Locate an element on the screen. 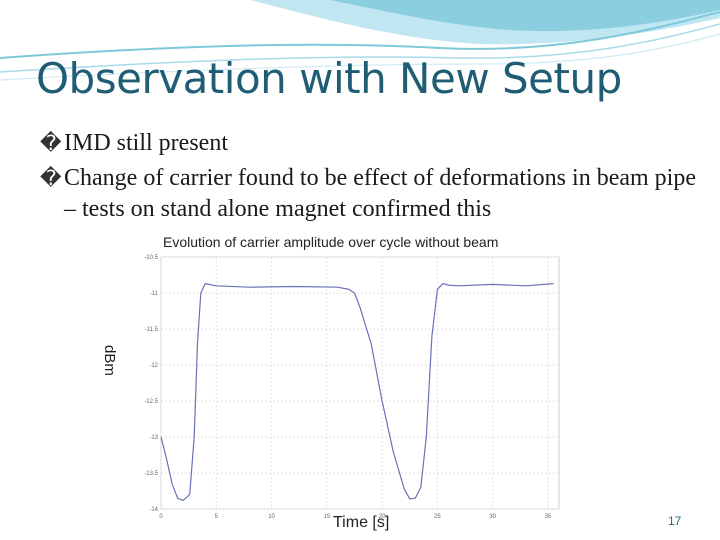  y-tick-label: -10.5 is located at coordinates (151, 258).